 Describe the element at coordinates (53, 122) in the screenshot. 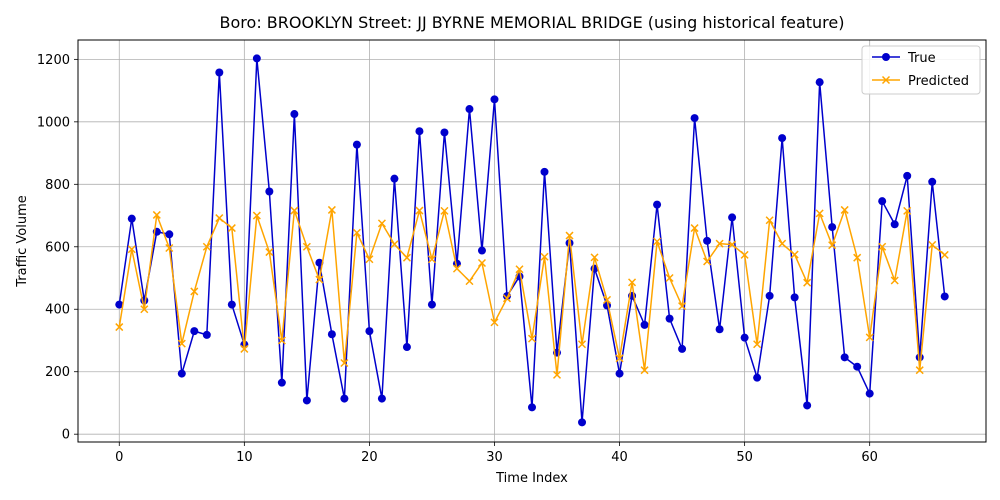

I see `y-tick-label: 1000` at that location.